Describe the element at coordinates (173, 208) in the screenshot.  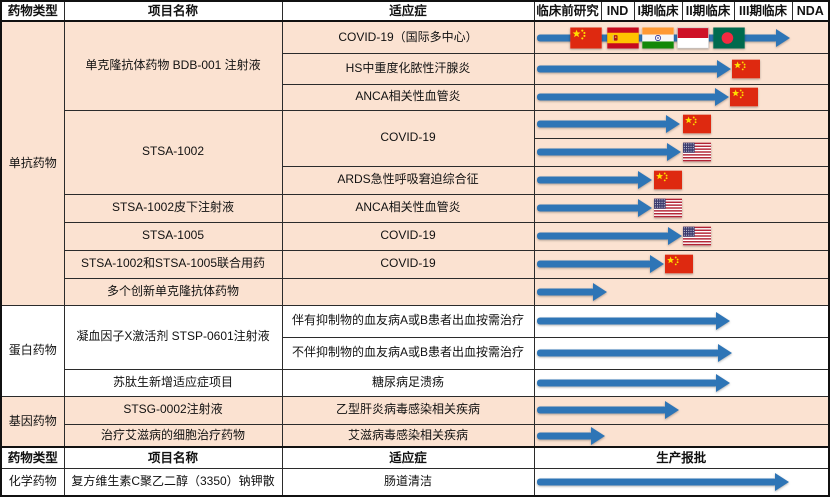
I see `project-cell: STSA-1002皮下注射液` at that location.